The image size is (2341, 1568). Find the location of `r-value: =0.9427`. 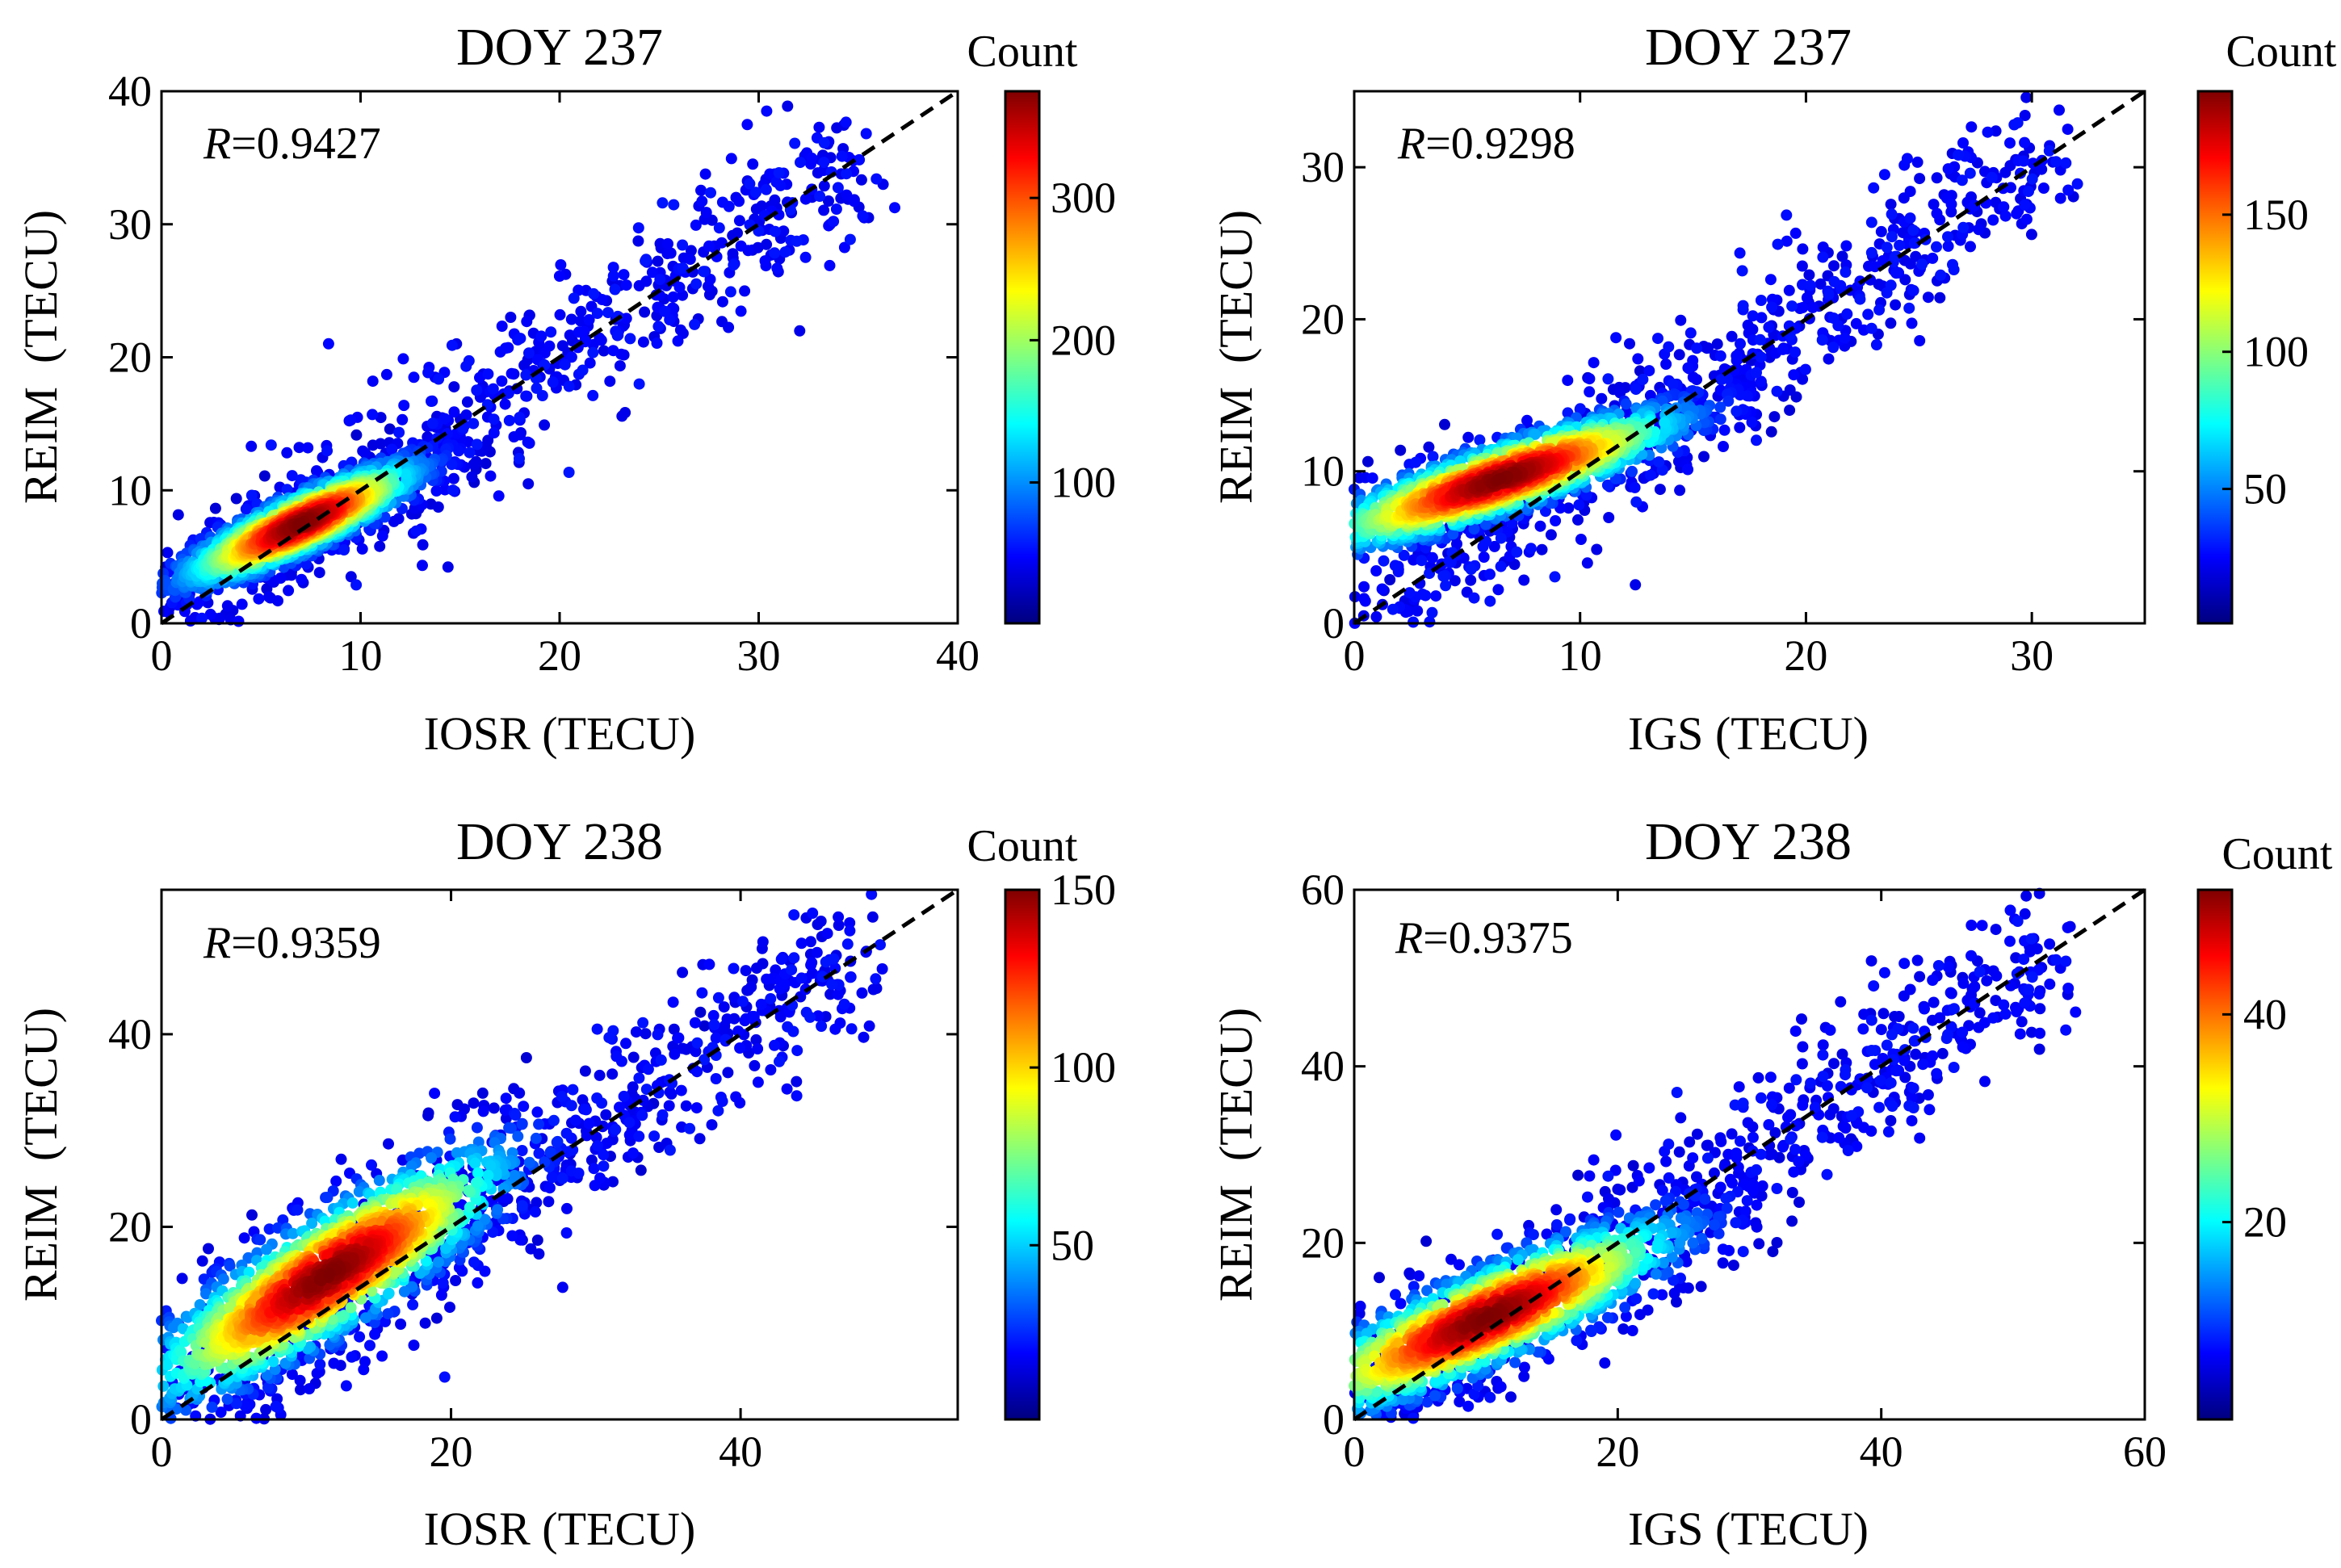

r-value: =0.9427 is located at coordinates (306, 144).